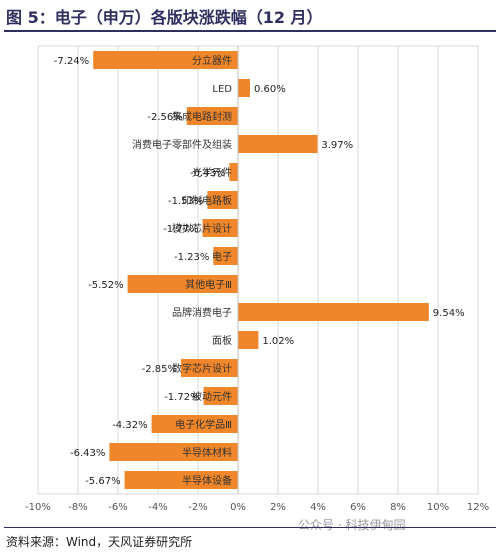  I want to click on x-tick-label: -10%, so click(38, 507).